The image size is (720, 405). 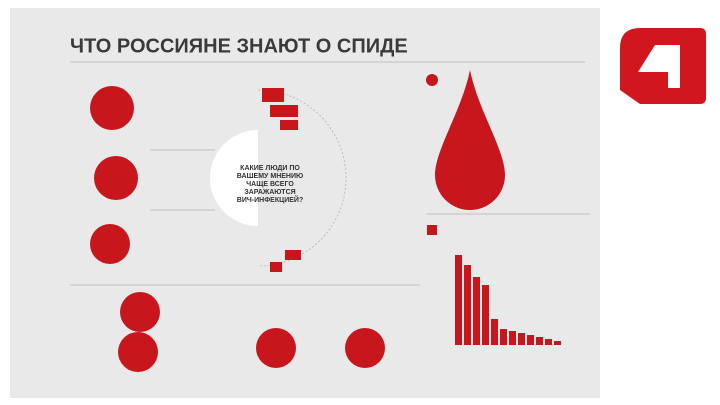 What do you see at coordinates (251, 332) in the screenshot?
I see `pies` at bounding box center [251, 332].